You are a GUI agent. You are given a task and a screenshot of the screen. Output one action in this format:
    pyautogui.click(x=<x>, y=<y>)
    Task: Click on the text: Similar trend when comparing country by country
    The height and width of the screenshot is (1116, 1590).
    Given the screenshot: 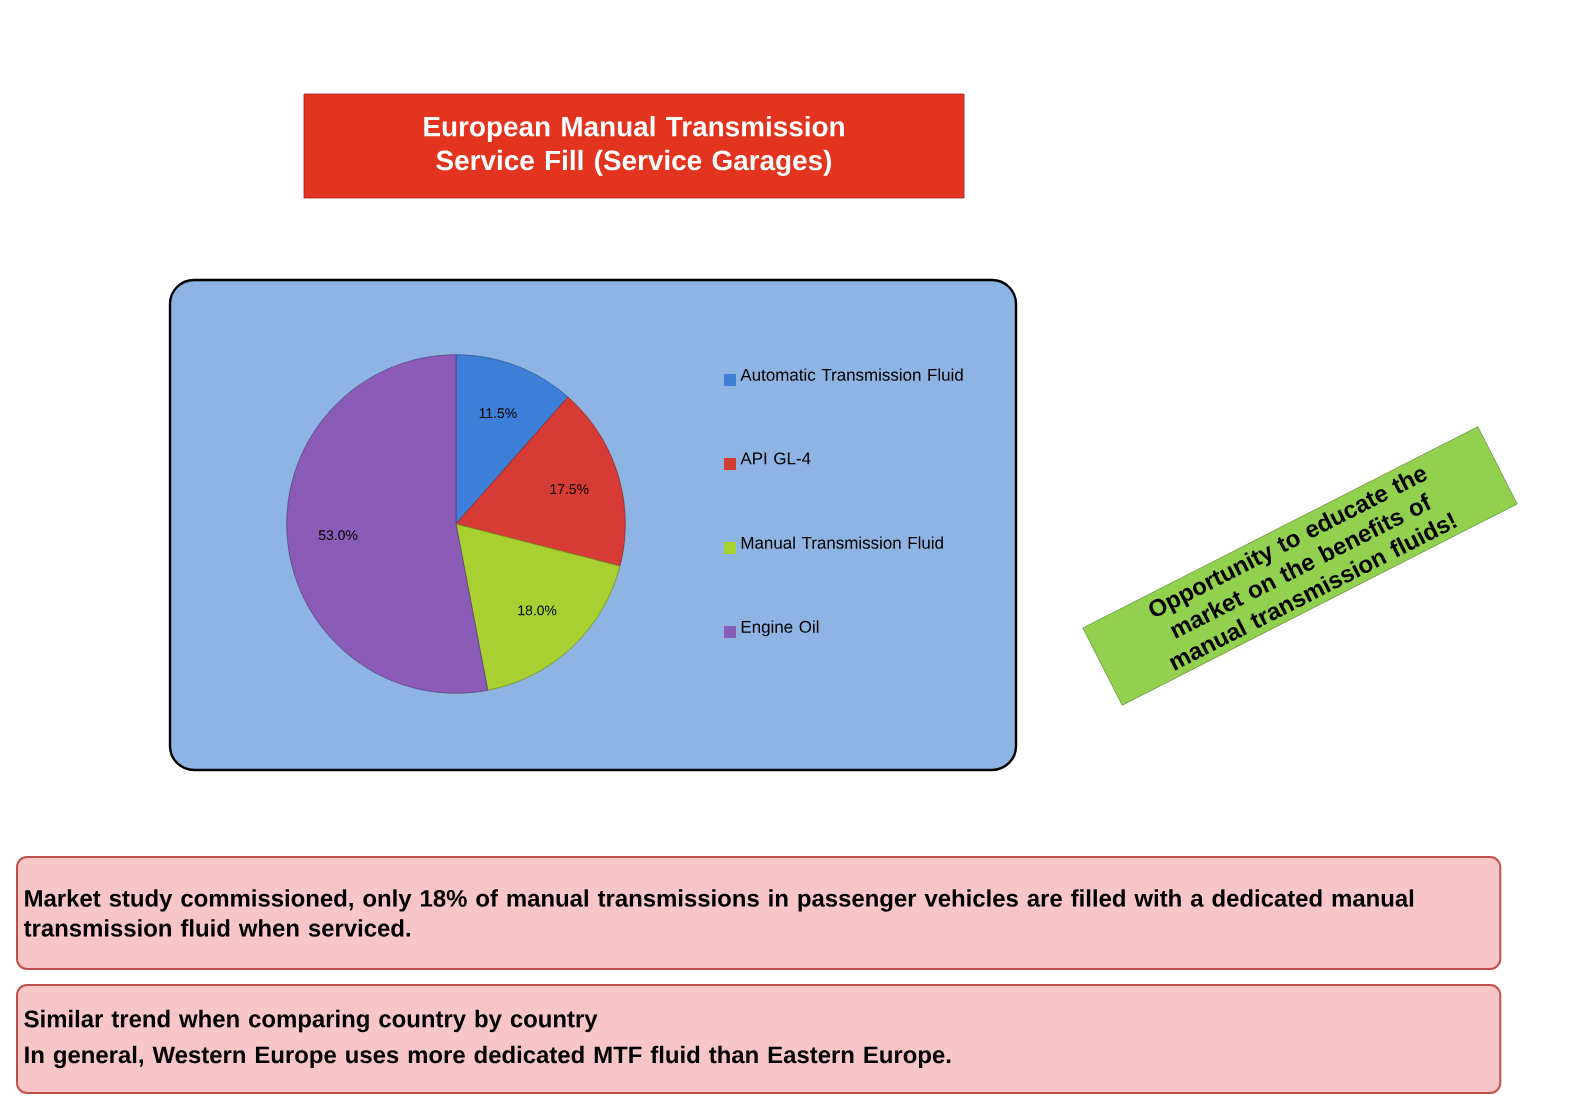 What is the action you would take?
    pyautogui.click(x=311, y=1021)
    